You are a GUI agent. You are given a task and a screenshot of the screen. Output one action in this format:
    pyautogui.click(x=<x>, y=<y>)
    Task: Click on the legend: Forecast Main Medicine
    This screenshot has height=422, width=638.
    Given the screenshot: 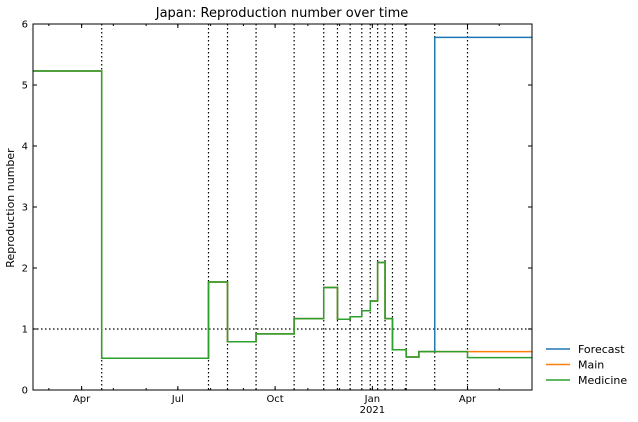 What is the action you would take?
    pyautogui.click(x=586, y=365)
    